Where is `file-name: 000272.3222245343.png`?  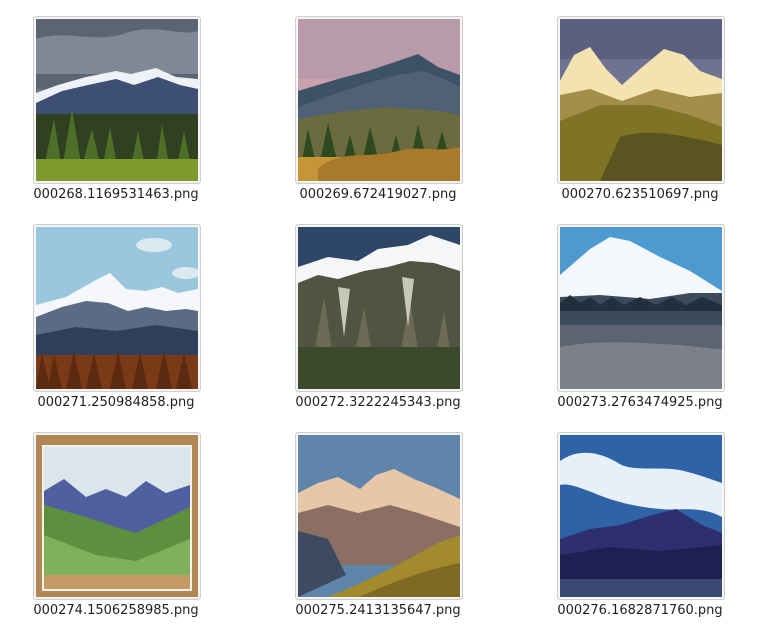 file-name: 000272.3222245343.png is located at coordinates (378, 402).